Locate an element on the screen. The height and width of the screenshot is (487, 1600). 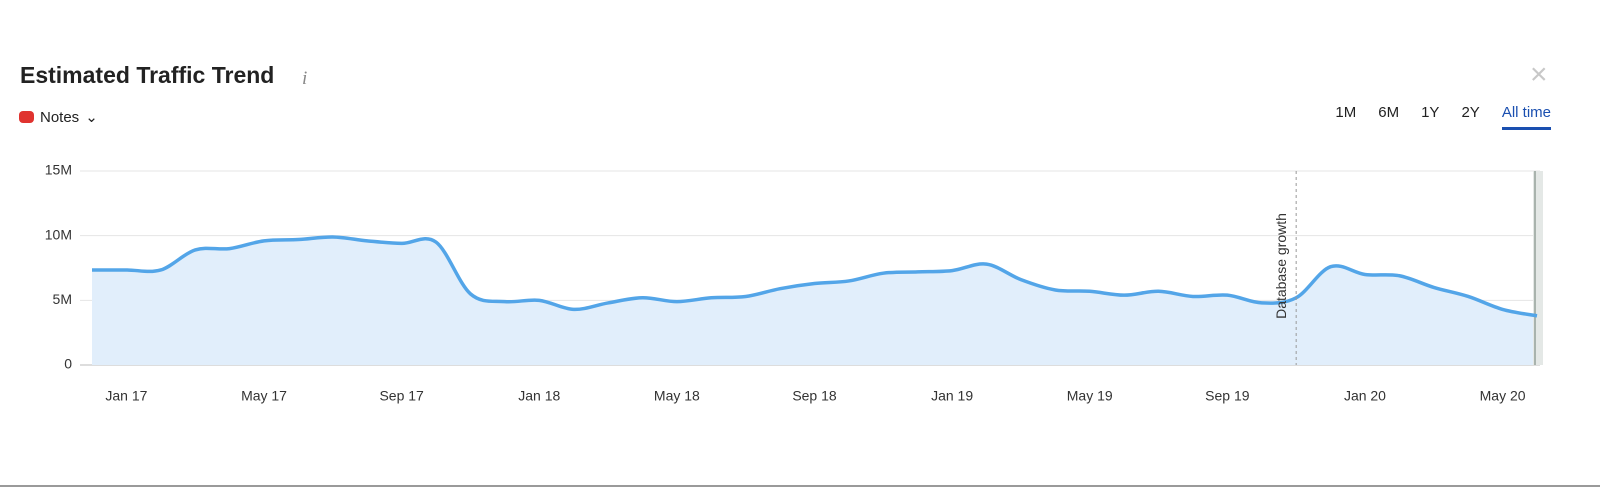
x-tick-label: Sep 18 is located at coordinates (814, 396).